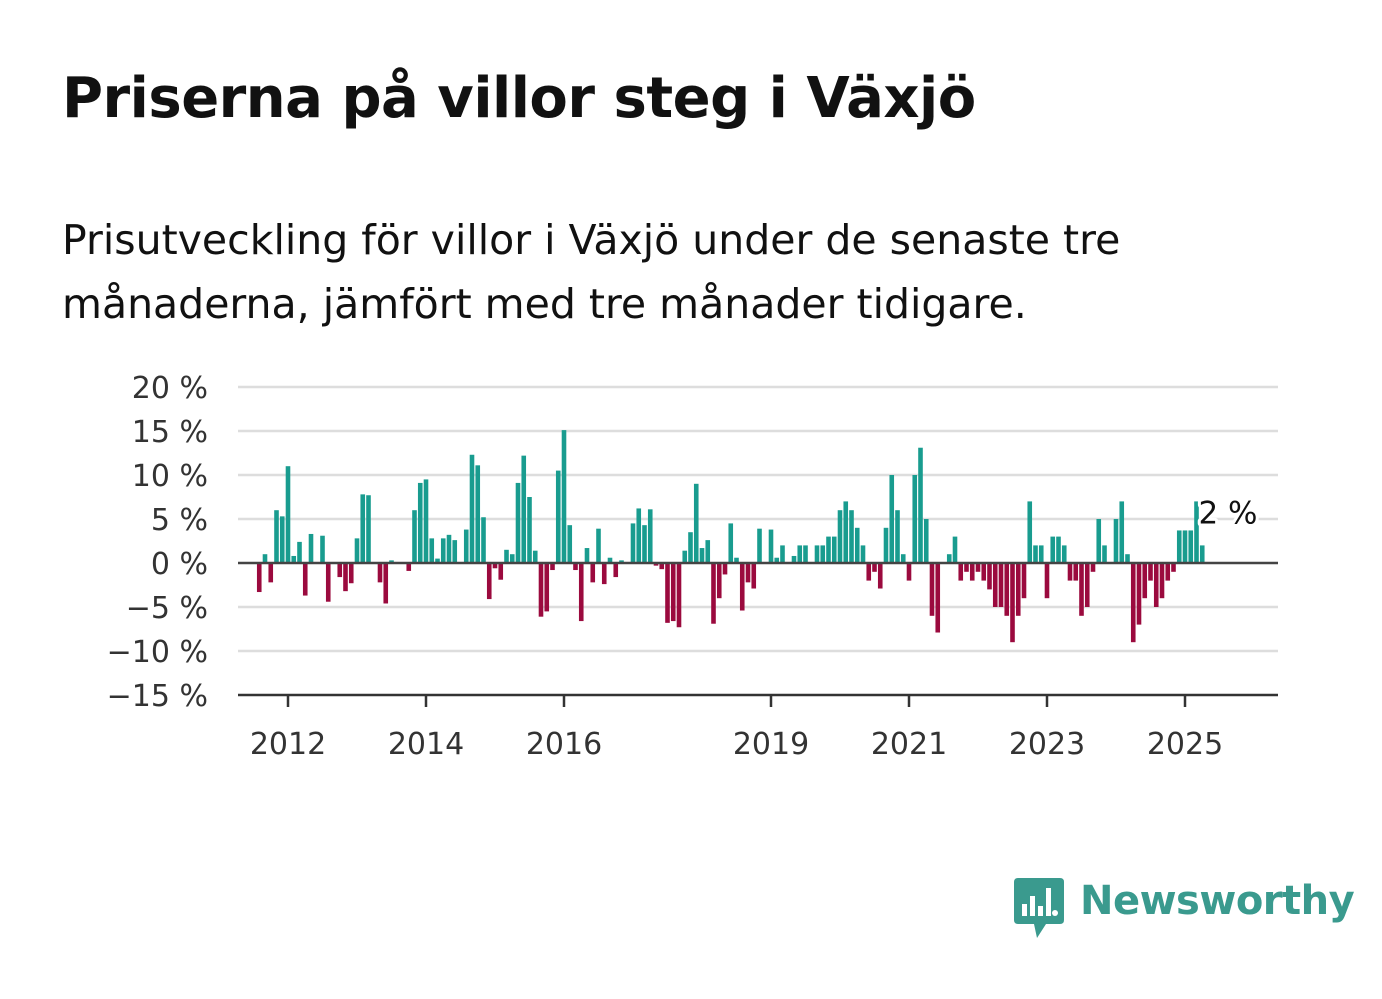 This screenshot has width=1382, height=999. Describe the element at coordinates (179, 520) in the screenshot. I see `y-tick-label: 5 %` at that location.